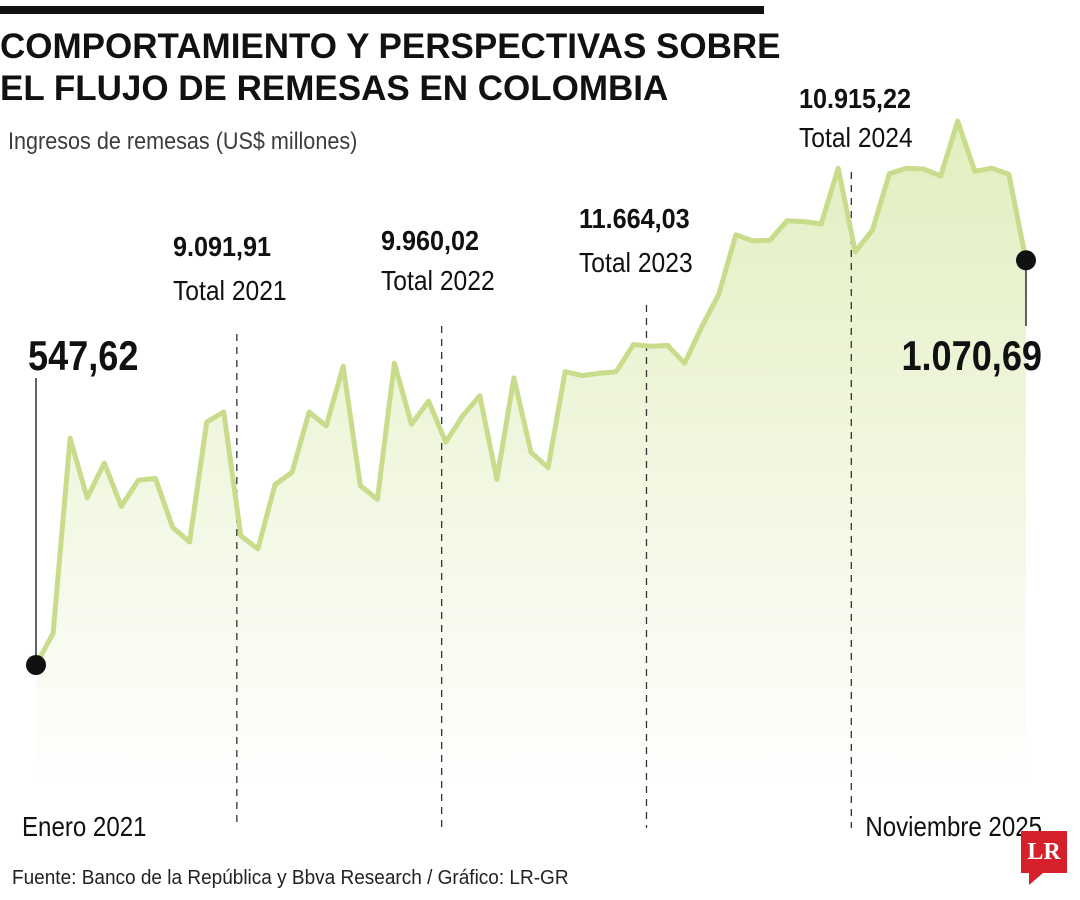  I want to click on year-total-label: Total 2023, so click(636, 263).